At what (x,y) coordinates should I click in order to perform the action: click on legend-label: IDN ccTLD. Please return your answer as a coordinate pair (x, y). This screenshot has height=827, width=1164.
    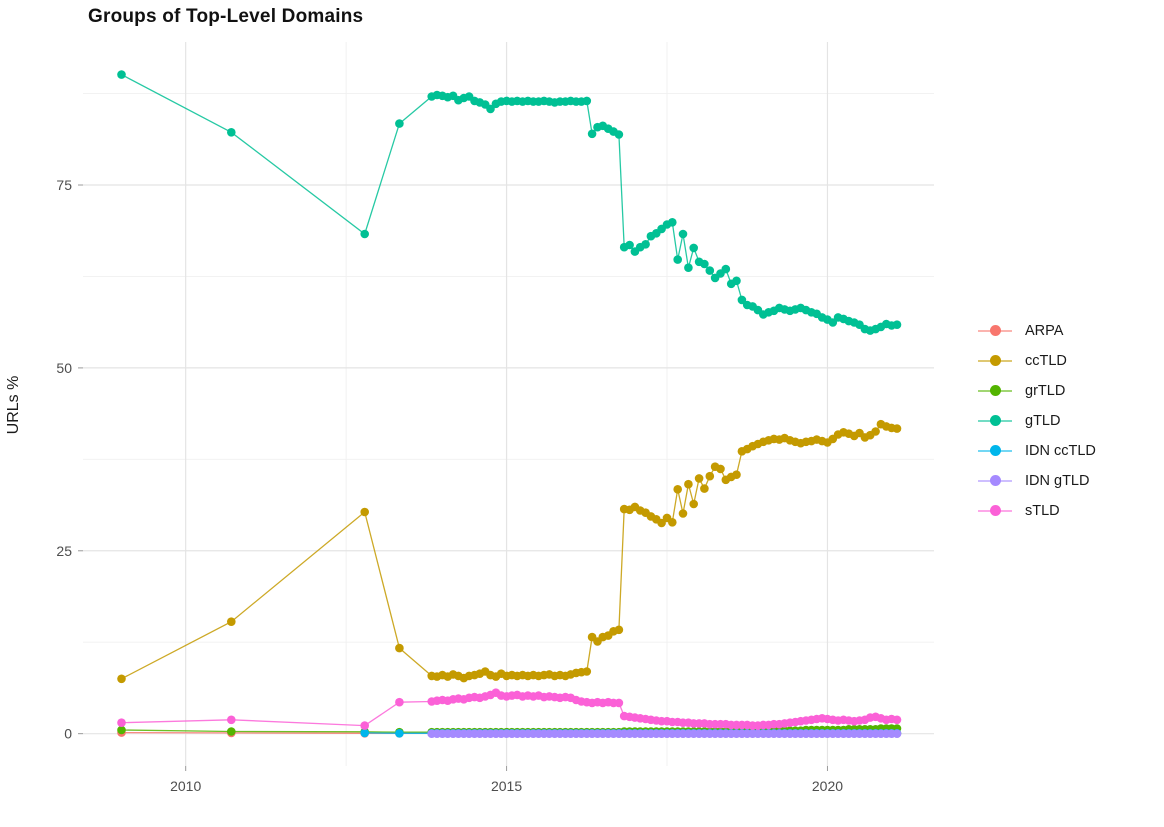
    Looking at the image, I should click on (1060, 450).